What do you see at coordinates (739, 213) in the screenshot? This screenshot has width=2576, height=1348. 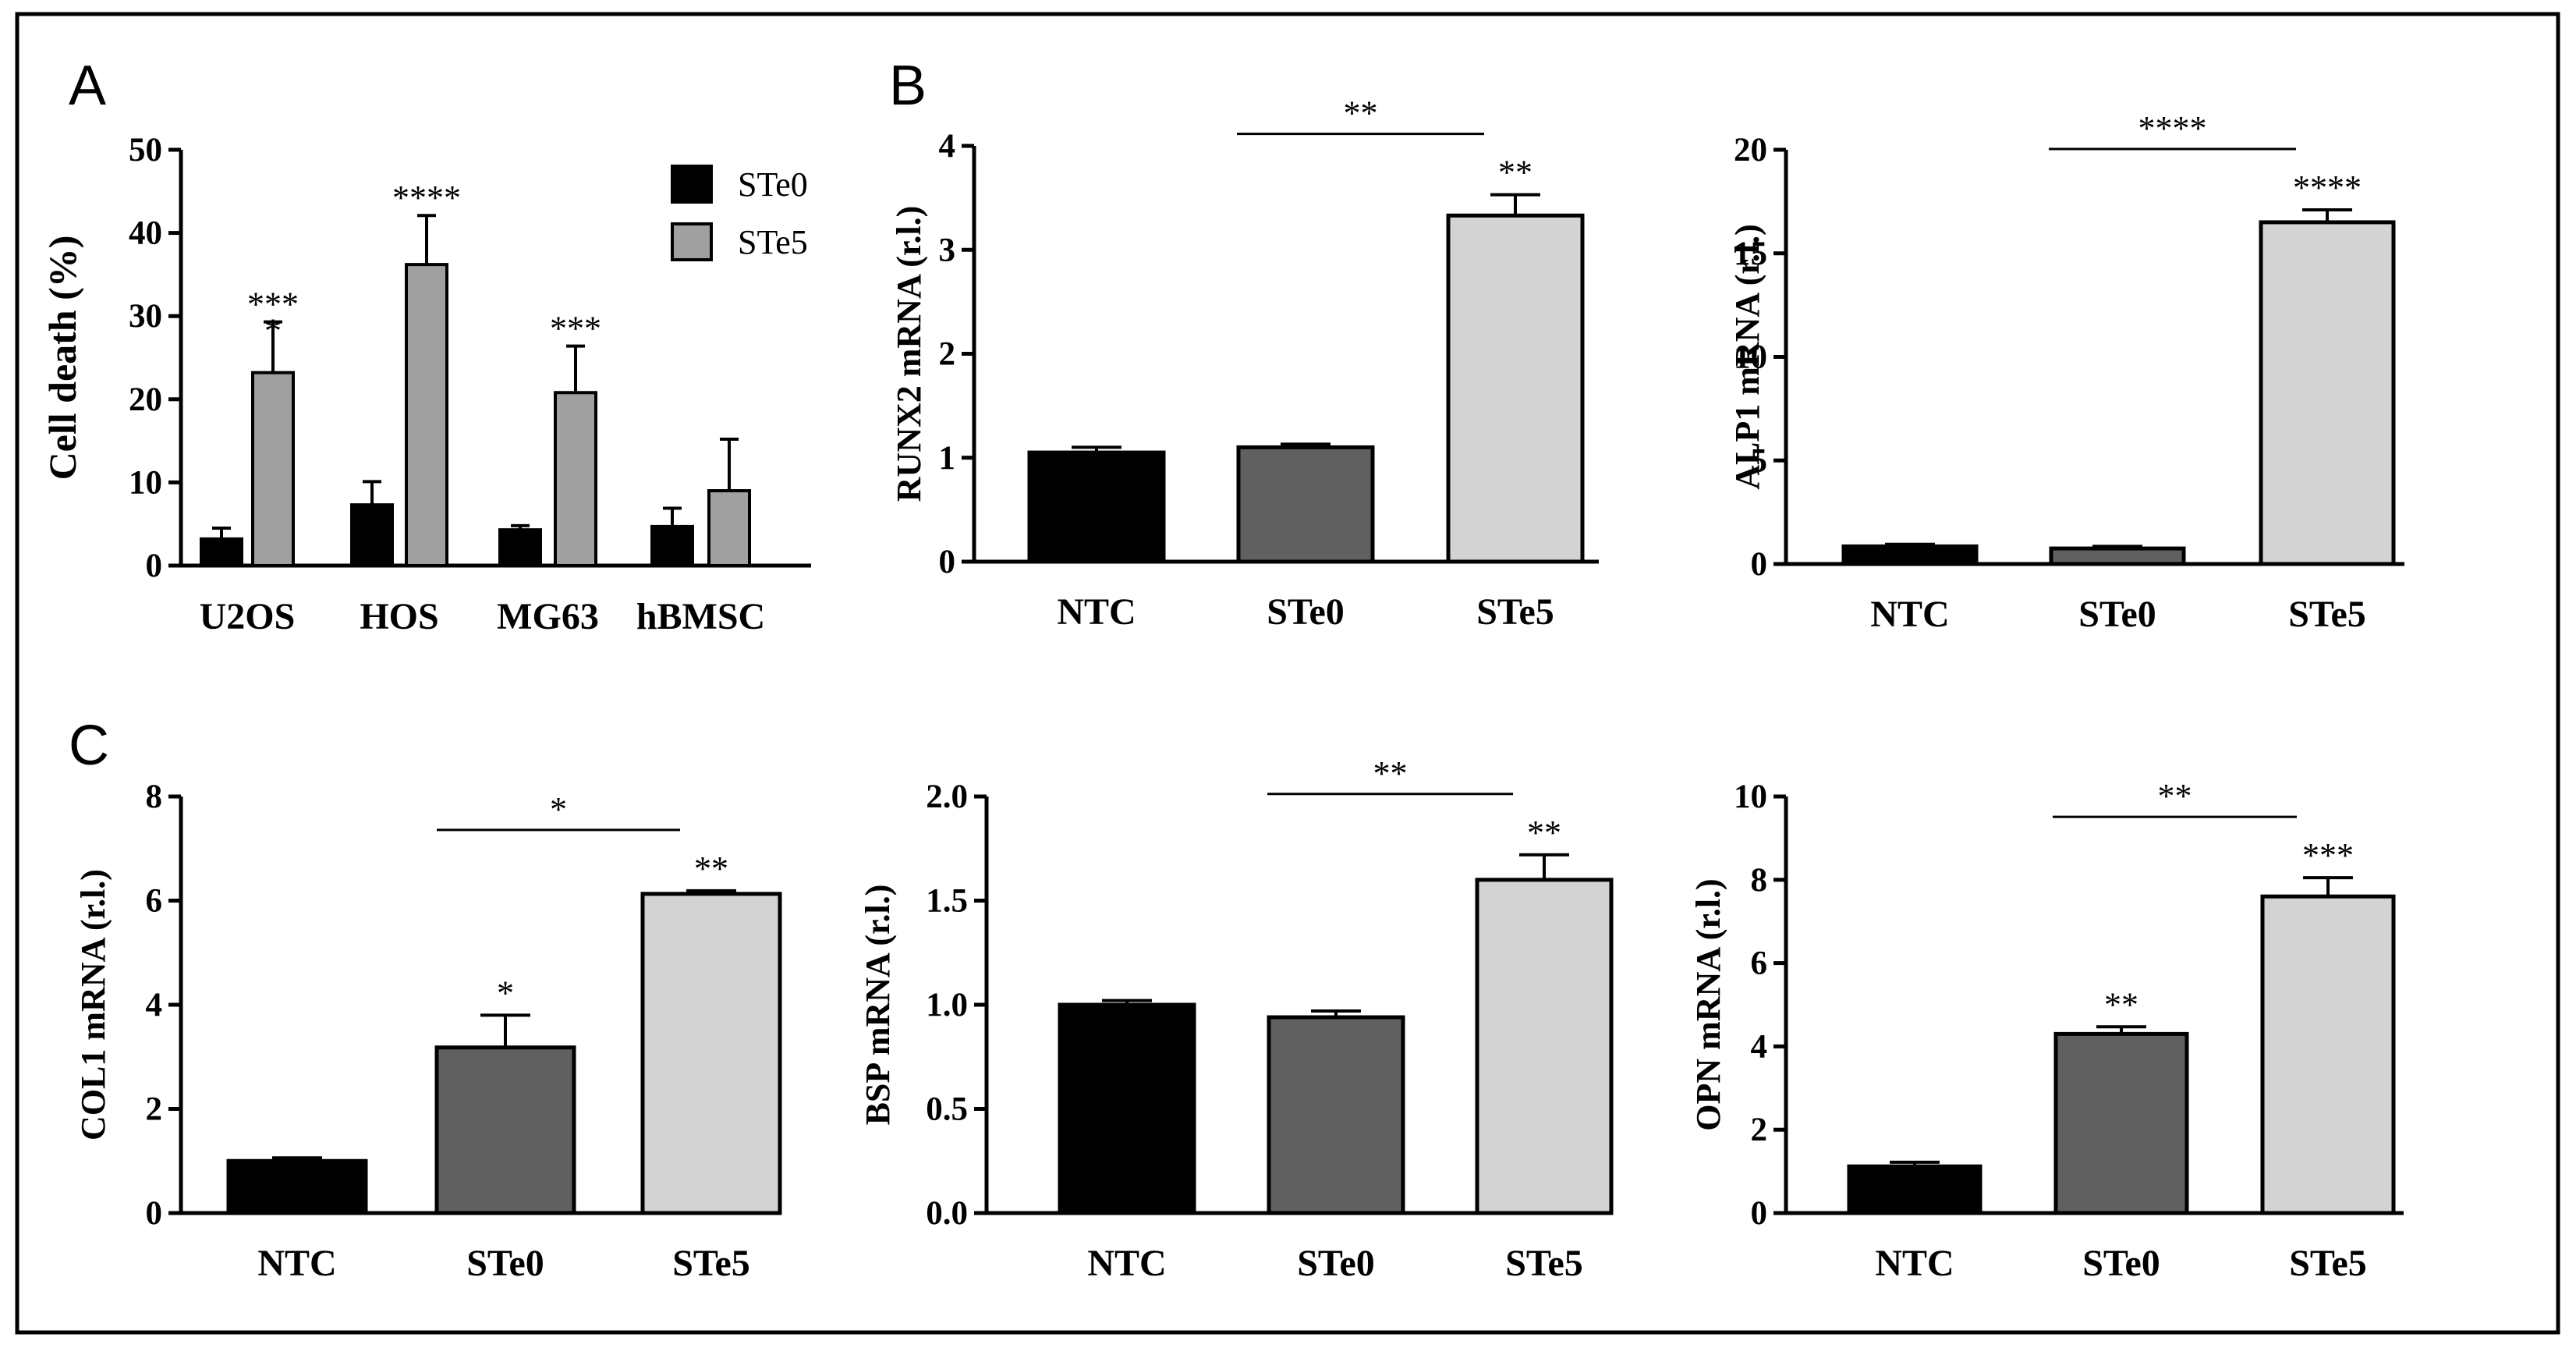 I see `legend: STe0 STe5` at bounding box center [739, 213].